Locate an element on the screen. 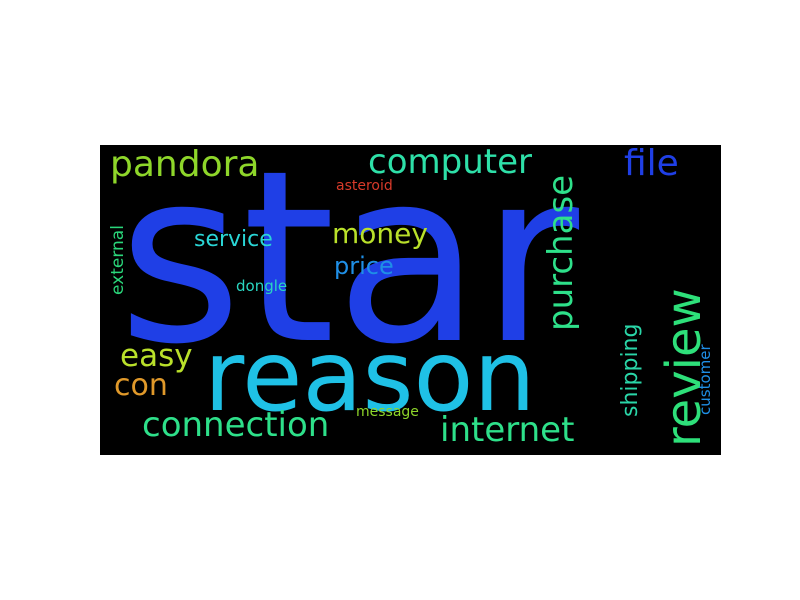  word-customer: customer is located at coordinates (705, 379).